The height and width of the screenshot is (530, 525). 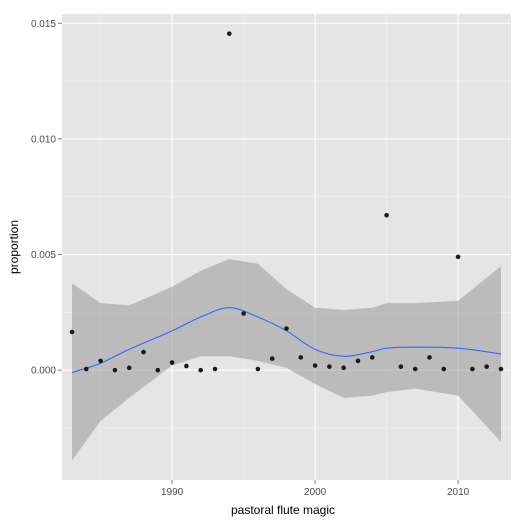 I want to click on y-tick-label: 0.010, so click(x=43, y=139).